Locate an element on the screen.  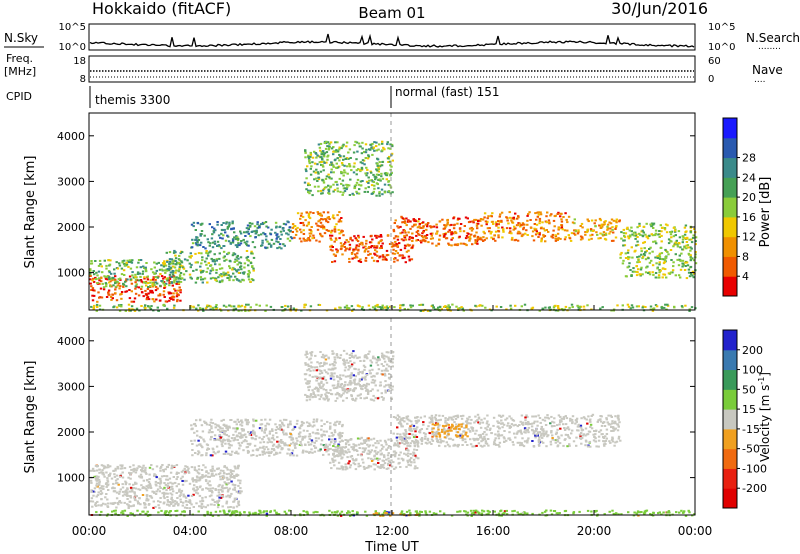
nsearch-tick-top: 10^5 is located at coordinates (721, 27).